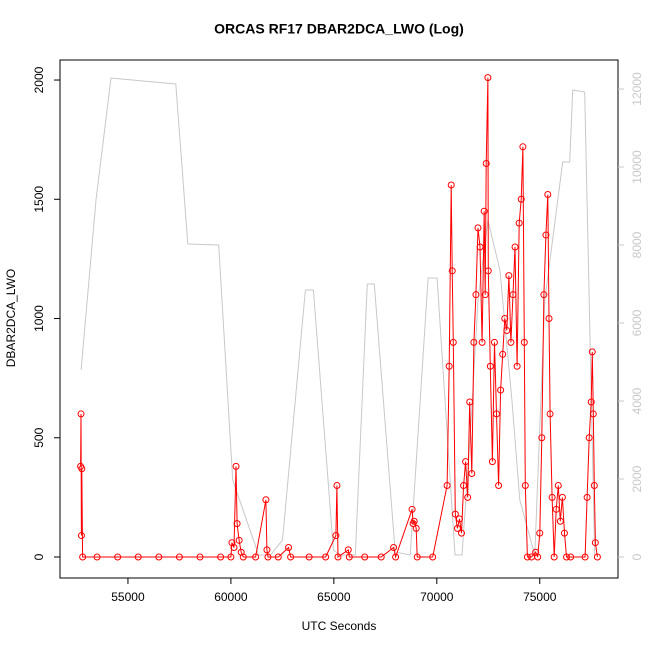 Image resolution: width=650 pixels, height=655 pixels. Describe the element at coordinates (637, 322) in the screenshot. I see `y2-tick-label: 6000` at that location.